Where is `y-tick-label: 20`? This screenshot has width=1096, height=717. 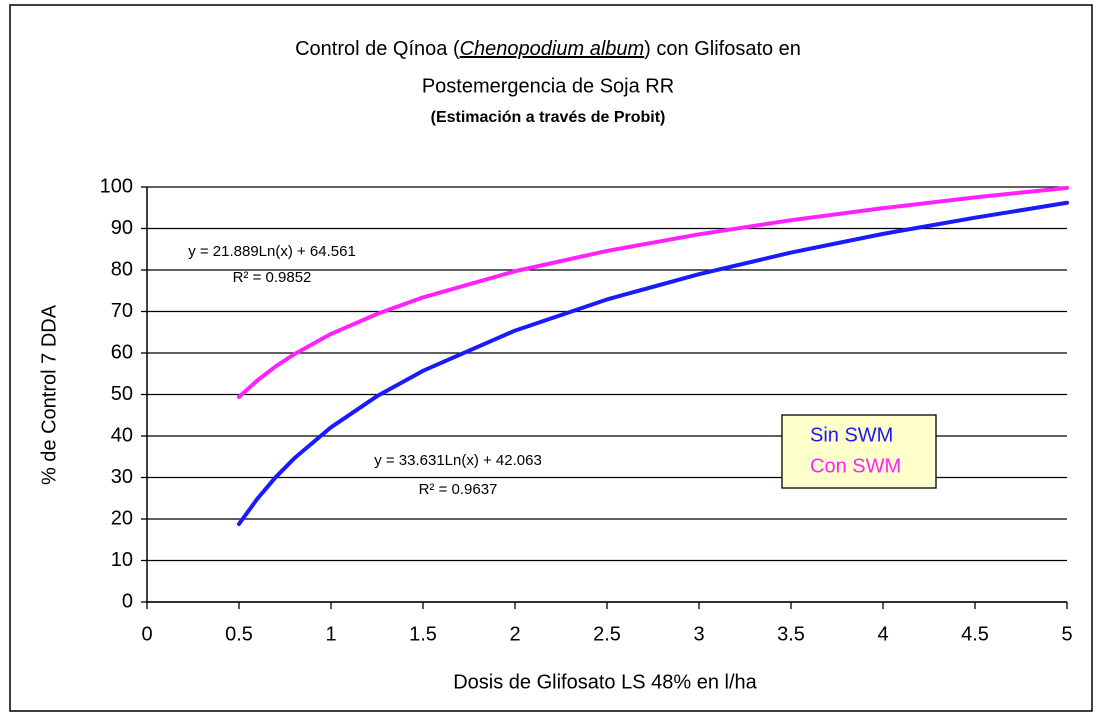 y-tick-label: 20 is located at coordinates (122, 518).